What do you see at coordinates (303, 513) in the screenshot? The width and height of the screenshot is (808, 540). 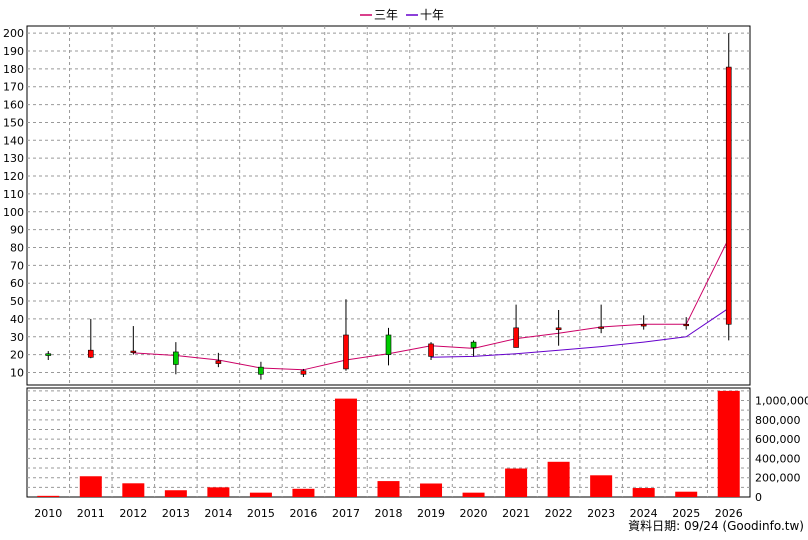 I see `x-tick-label: 2016` at bounding box center [303, 513].